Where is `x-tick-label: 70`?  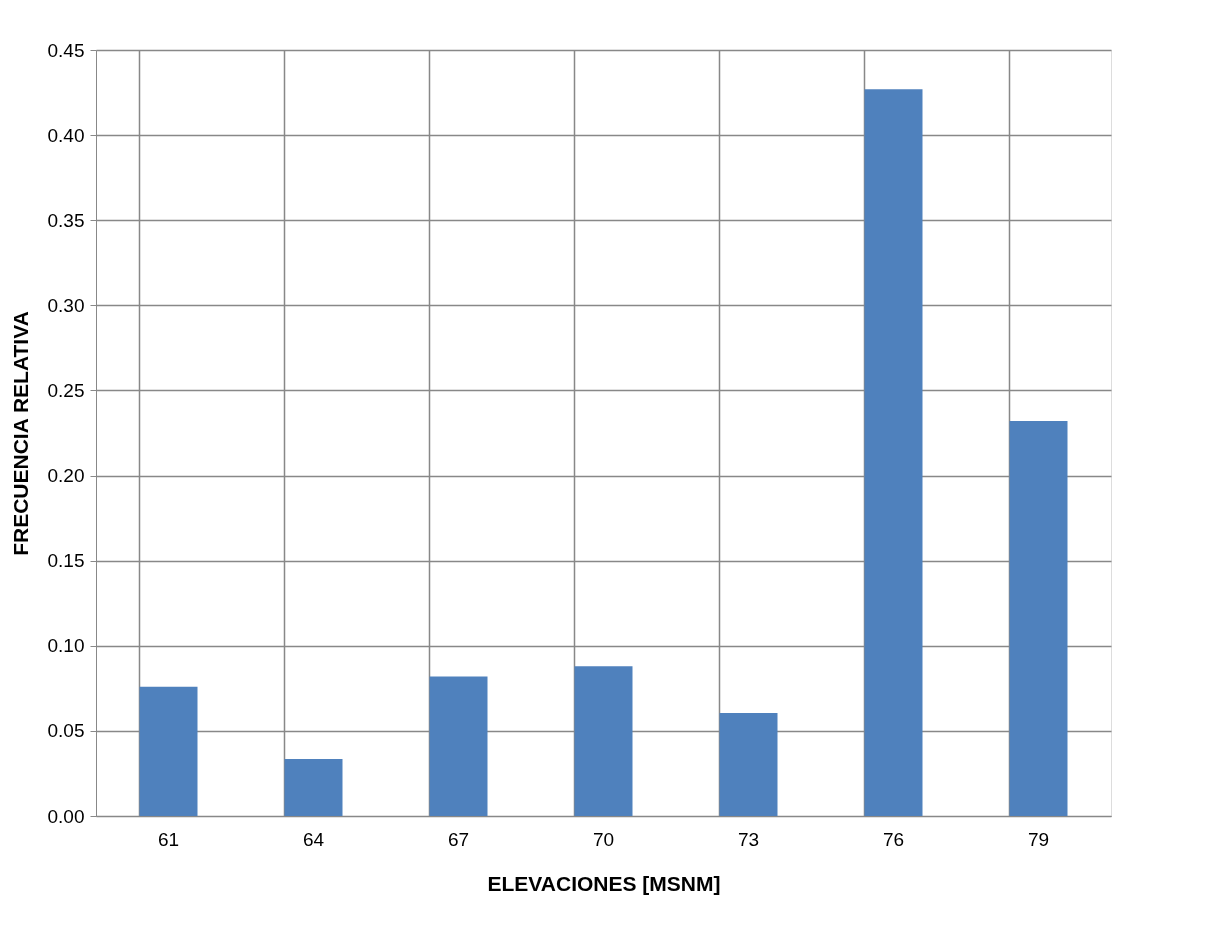
x-tick-label: 70 is located at coordinates (603, 839).